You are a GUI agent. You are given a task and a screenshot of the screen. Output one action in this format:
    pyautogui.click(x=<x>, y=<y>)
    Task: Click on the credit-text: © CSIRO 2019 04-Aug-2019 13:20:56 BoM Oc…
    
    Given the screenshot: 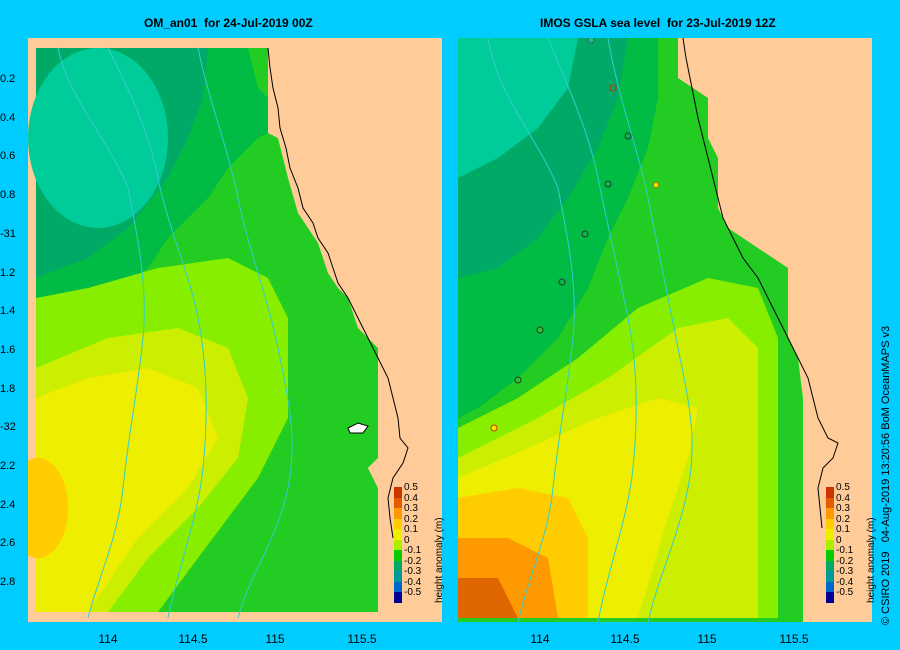 What is the action you would take?
    pyautogui.click(x=886, y=475)
    